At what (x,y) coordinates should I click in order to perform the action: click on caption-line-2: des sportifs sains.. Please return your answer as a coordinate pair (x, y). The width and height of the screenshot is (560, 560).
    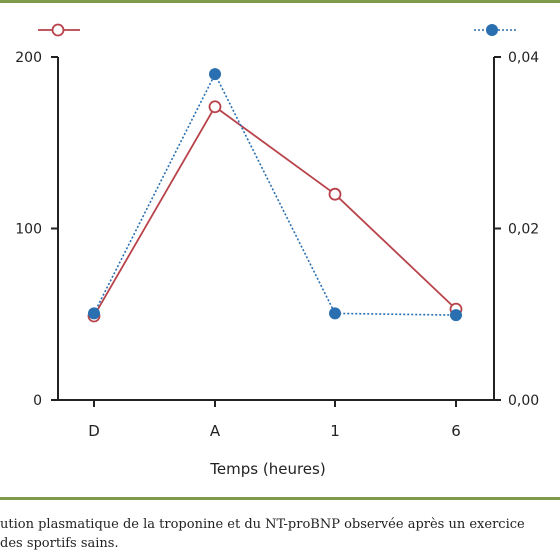
    Looking at the image, I should click on (59, 543).